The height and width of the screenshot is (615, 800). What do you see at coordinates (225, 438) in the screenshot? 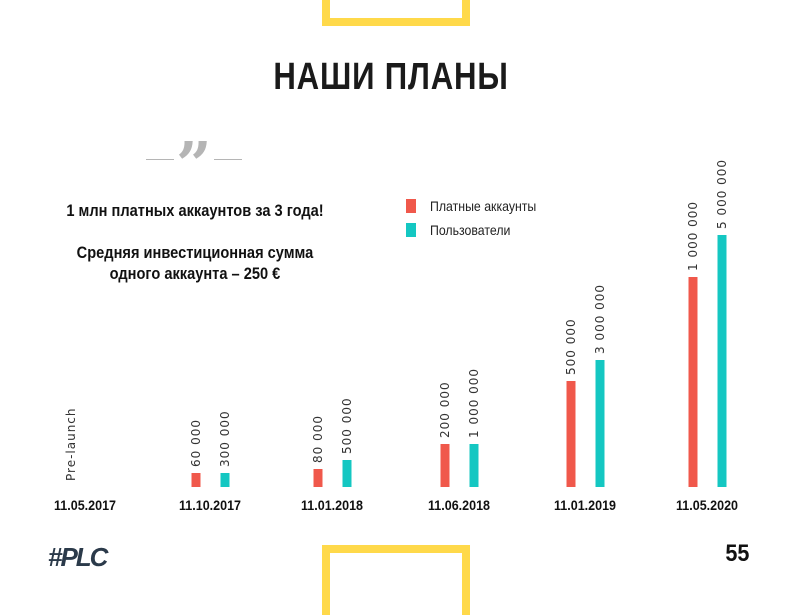
I see `data-label-users-1: 300 000` at bounding box center [225, 438].